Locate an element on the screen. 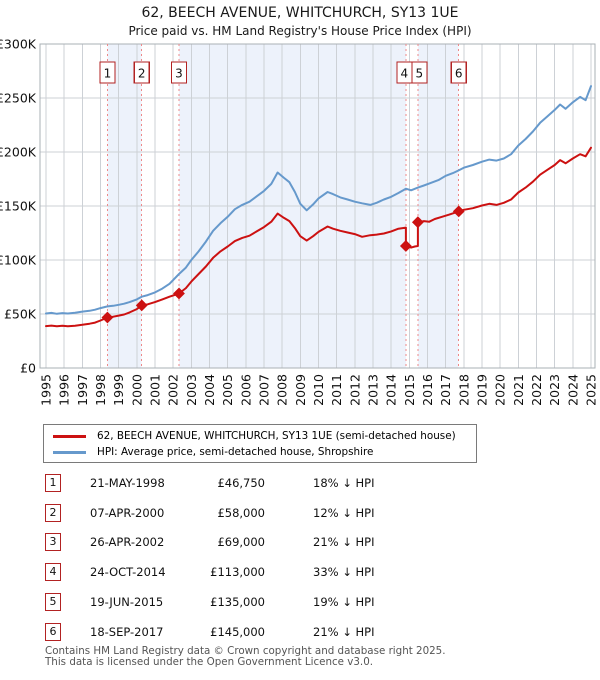 This screenshot has width=600, height=680. chart-title: 62, BEECH AVENUE, WHITCHURCH, SY13 1UE is located at coordinates (300, 13).